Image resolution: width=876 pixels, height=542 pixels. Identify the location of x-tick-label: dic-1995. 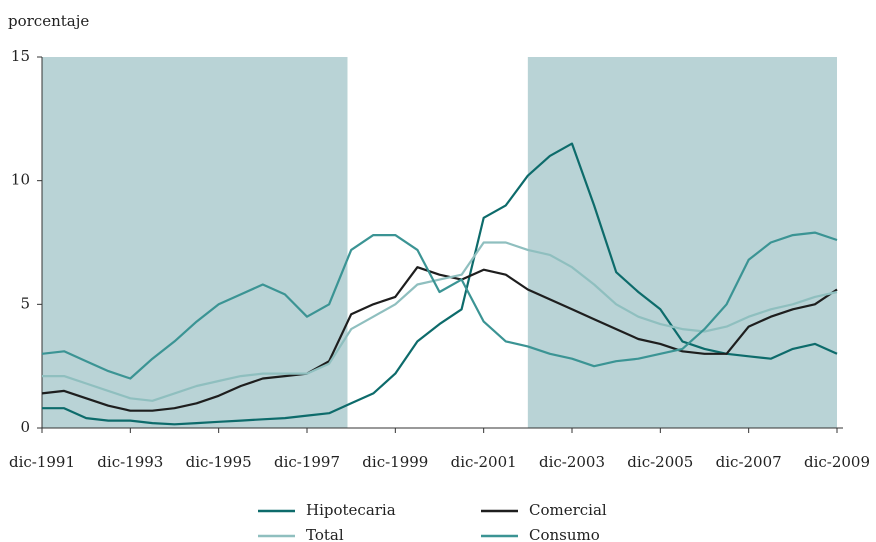
(219, 462).